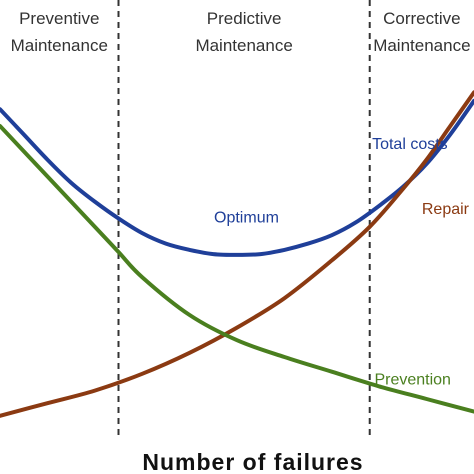  What do you see at coordinates (446, 209) in the screenshot?
I see `annotation-repair: Repair` at bounding box center [446, 209].